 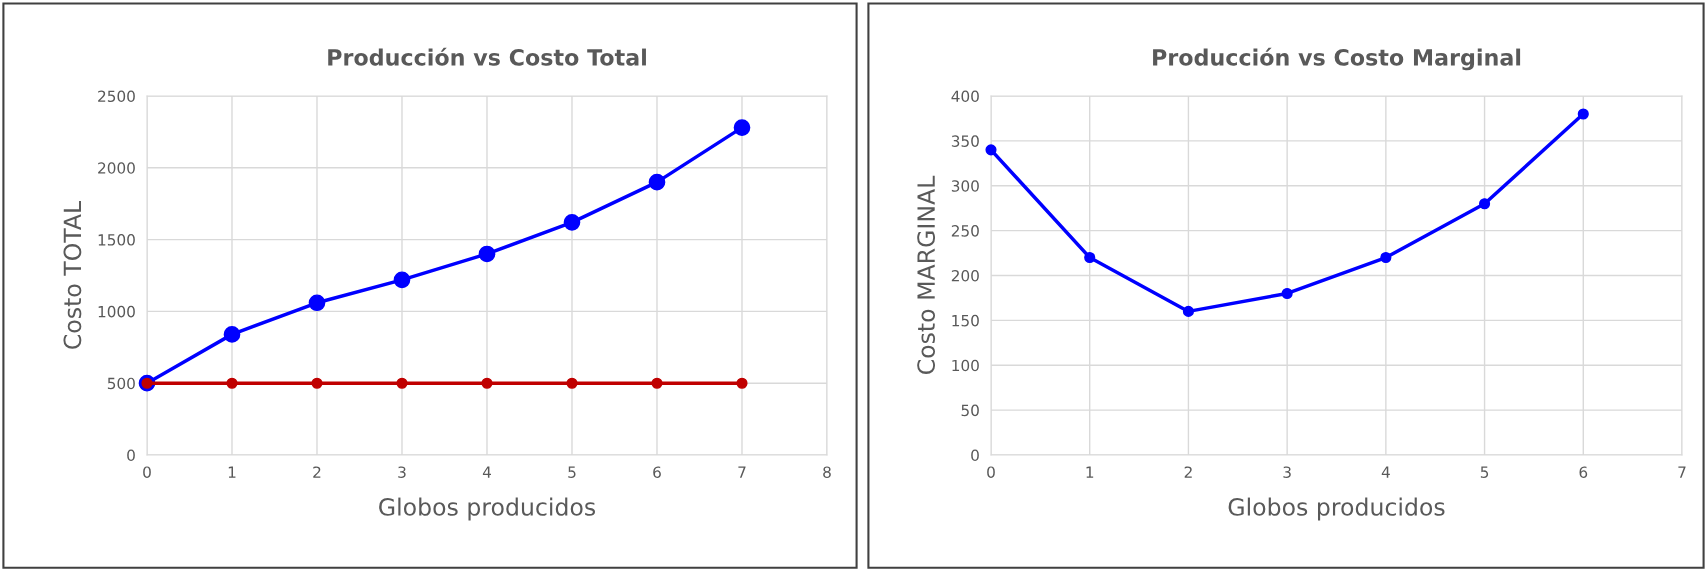 What do you see at coordinates (1337, 59) in the screenshot?
I see `chart-title: Producción vs Costo Marginal` at bounding box center [1337, 59].